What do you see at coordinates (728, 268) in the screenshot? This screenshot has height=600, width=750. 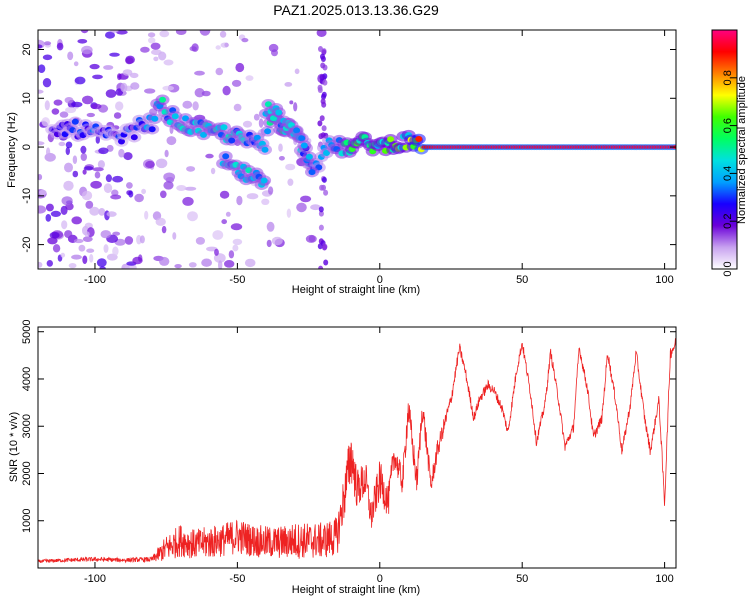 I see `colorbar-tick-label: 0.0` at bounding box center [728, 268].